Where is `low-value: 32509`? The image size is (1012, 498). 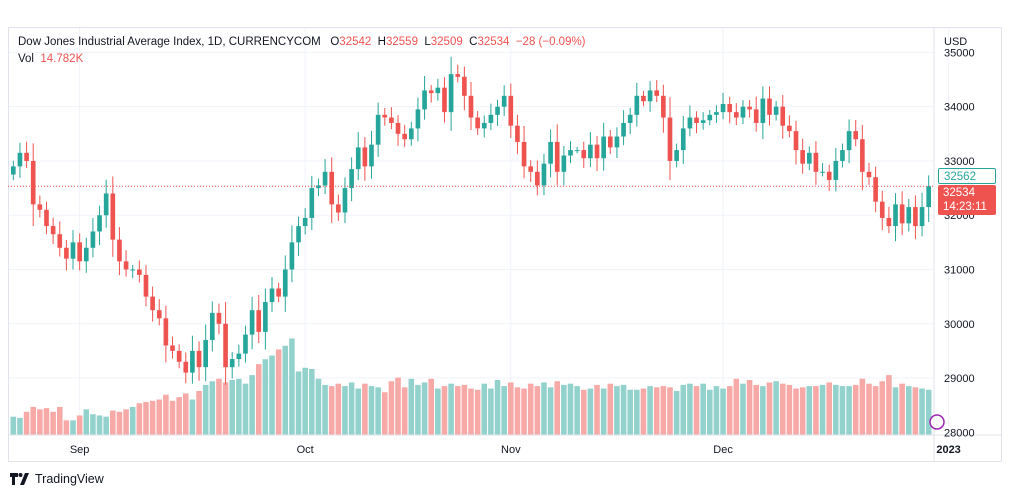
low-value: 32509 is located at coordinates (446, 42).